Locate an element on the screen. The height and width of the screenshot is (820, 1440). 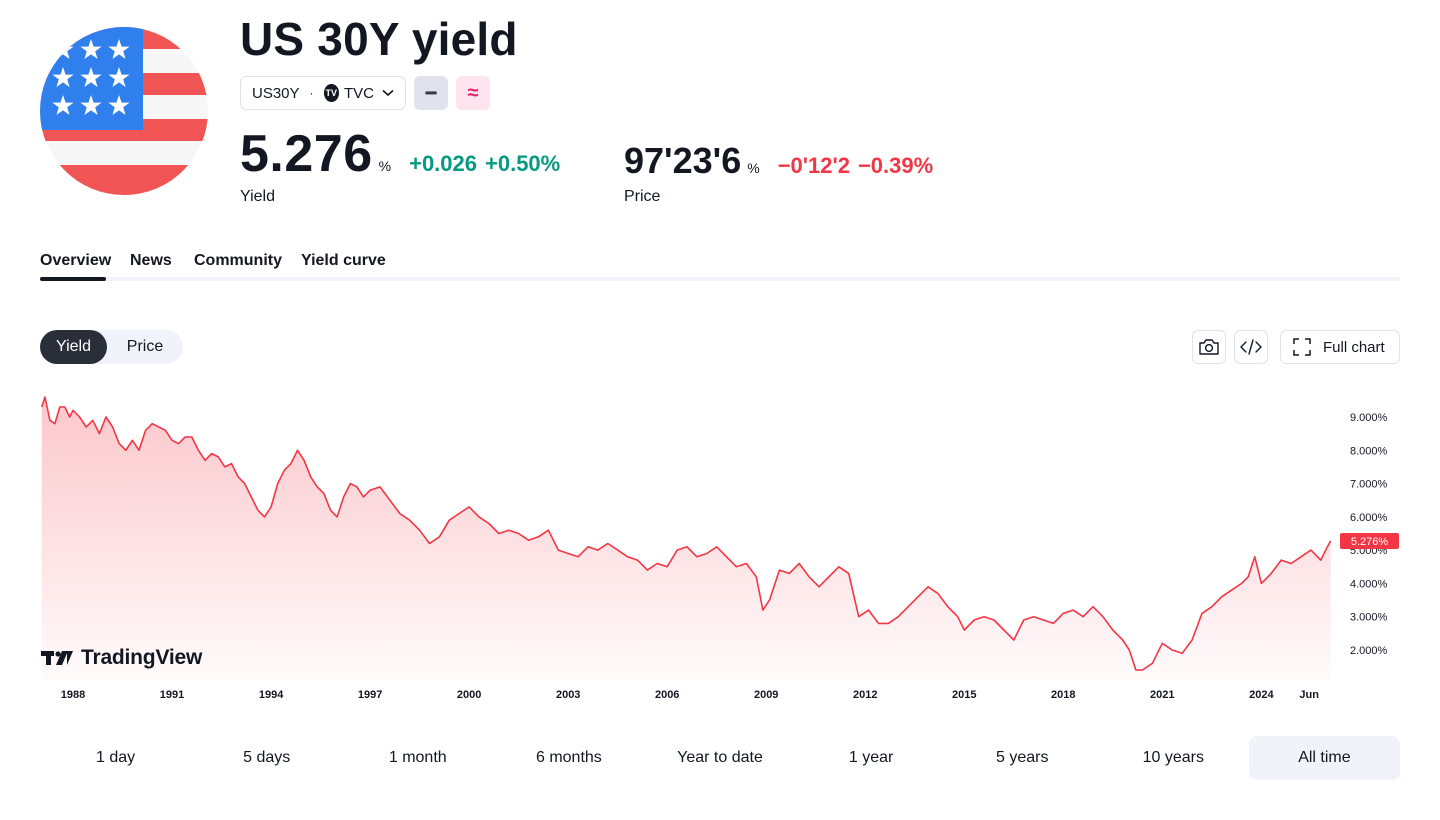
section-tabs: Overview News Community Yield curve is located at coordinates (720, 266).